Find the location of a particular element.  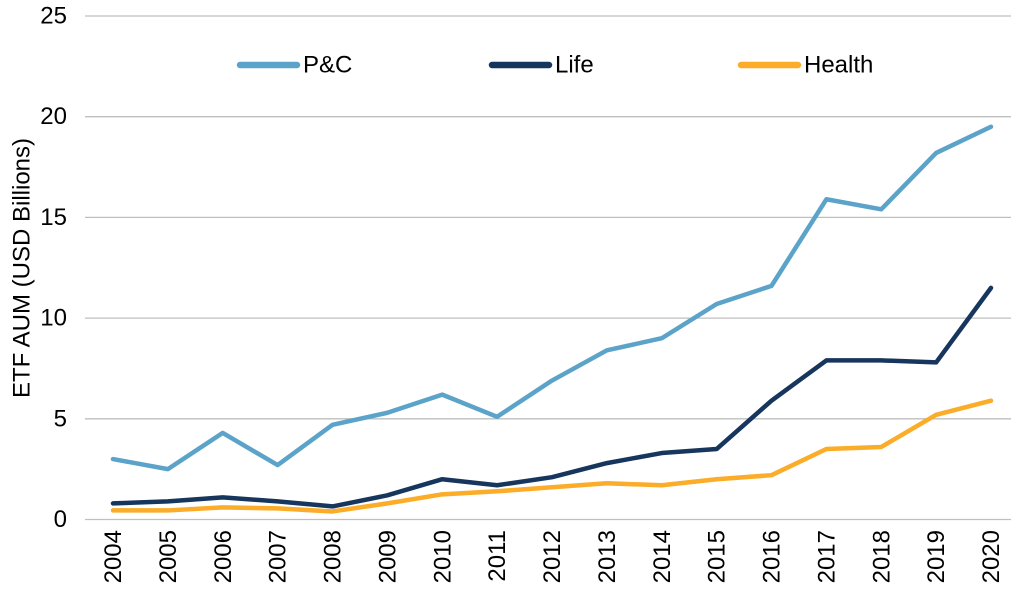

x-tick-label: 2005 is located at coordinates (168, 556).